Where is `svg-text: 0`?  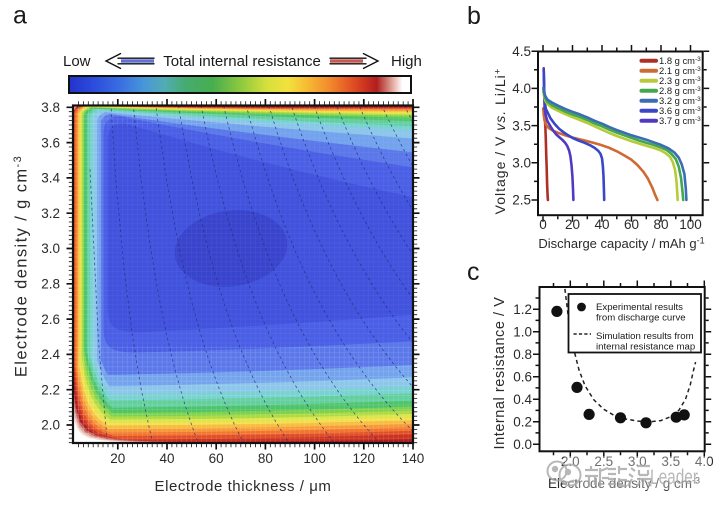
svg-text: 0 is located at coordinates (543, 224).